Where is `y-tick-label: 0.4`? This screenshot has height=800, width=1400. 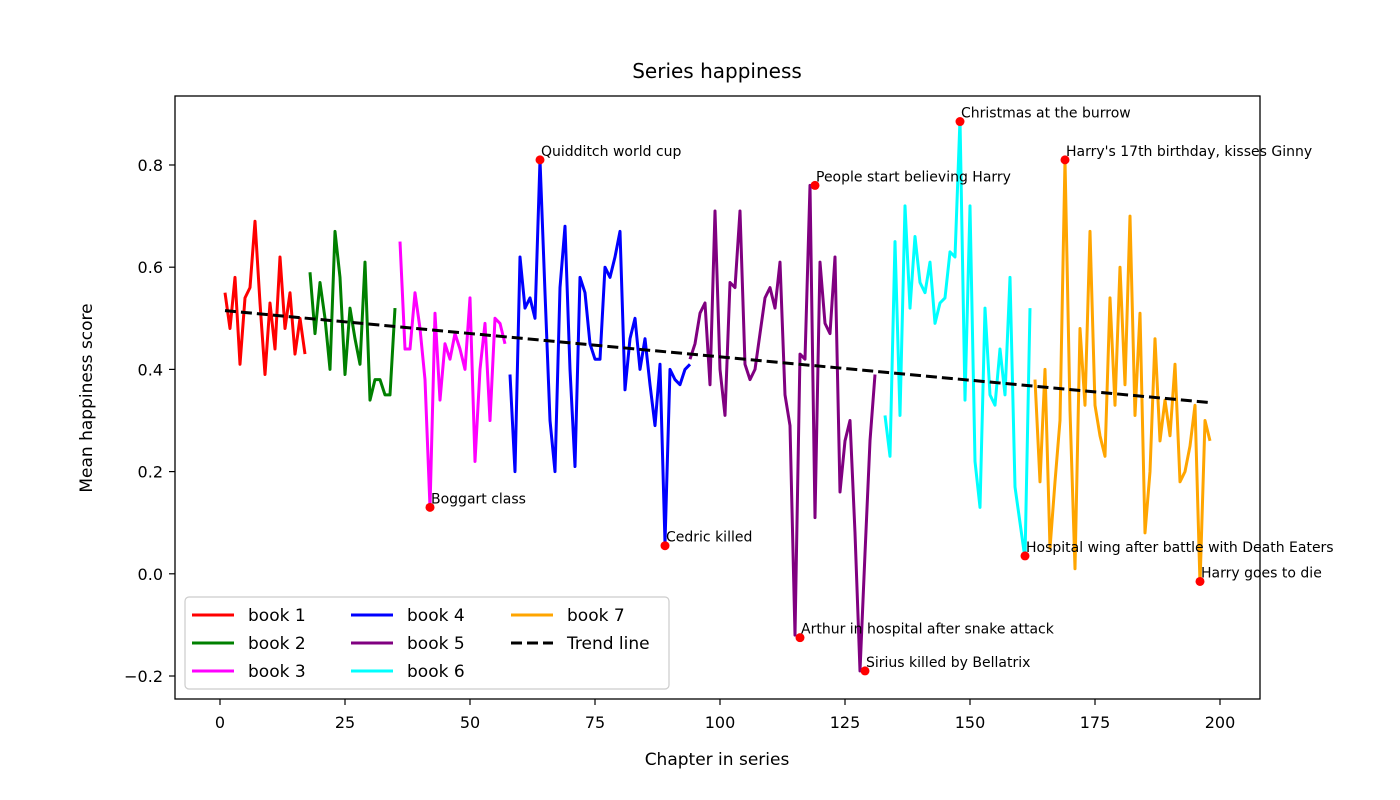
y-tick-label: 0.4 is located at coordinates (150, 369).